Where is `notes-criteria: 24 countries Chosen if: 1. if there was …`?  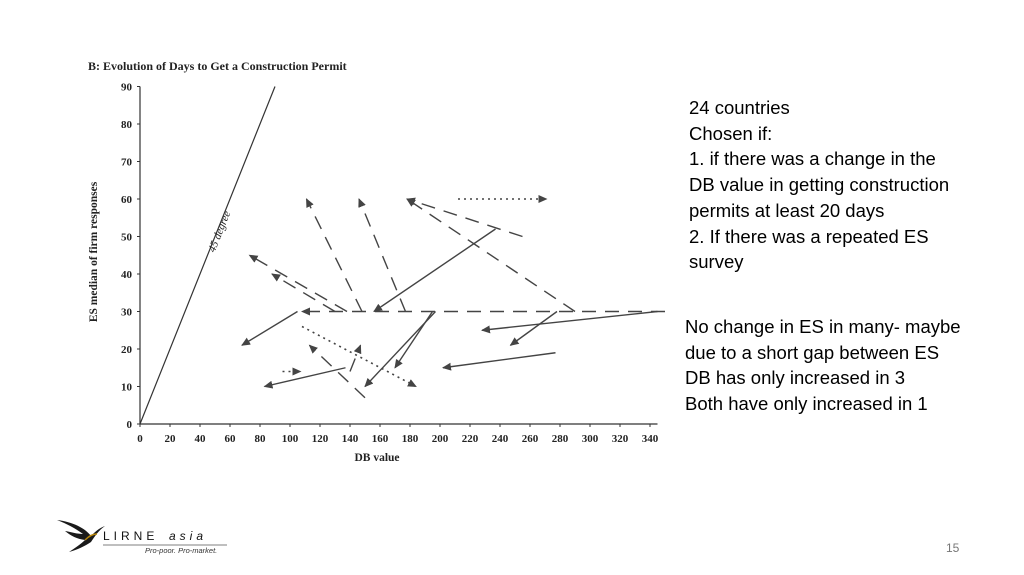
notes-criteria: 24 countries Chosen if: 1. if there was … is located at coordinates (851, 185).